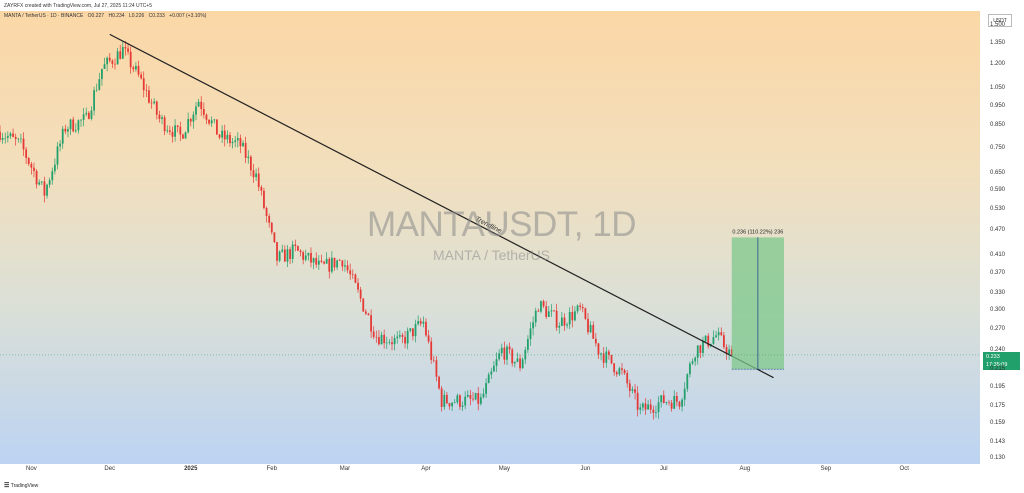 This screenshot has width=1024, height=493. What do you see at coordinates (998, 272) in the screenshot?
I see `y-tick-label: 0.370` at bounding box center [998, 272].